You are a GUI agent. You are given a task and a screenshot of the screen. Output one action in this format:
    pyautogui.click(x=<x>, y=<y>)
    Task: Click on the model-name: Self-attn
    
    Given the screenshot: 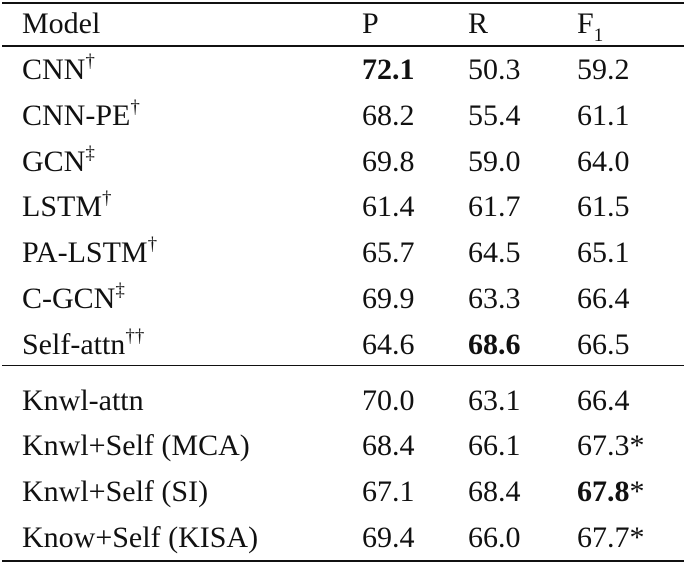 What is the action you would take?
    pyautogui.click(x=74, y=344)
    